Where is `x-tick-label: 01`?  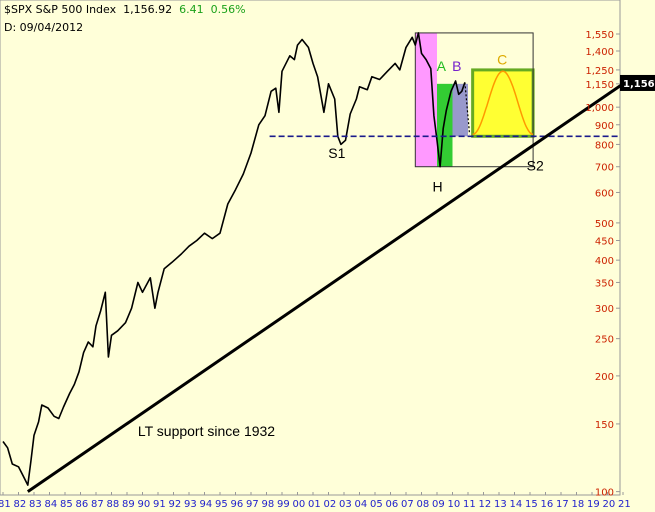
x-tick-label: 01 is located at coordinates (314, 504).